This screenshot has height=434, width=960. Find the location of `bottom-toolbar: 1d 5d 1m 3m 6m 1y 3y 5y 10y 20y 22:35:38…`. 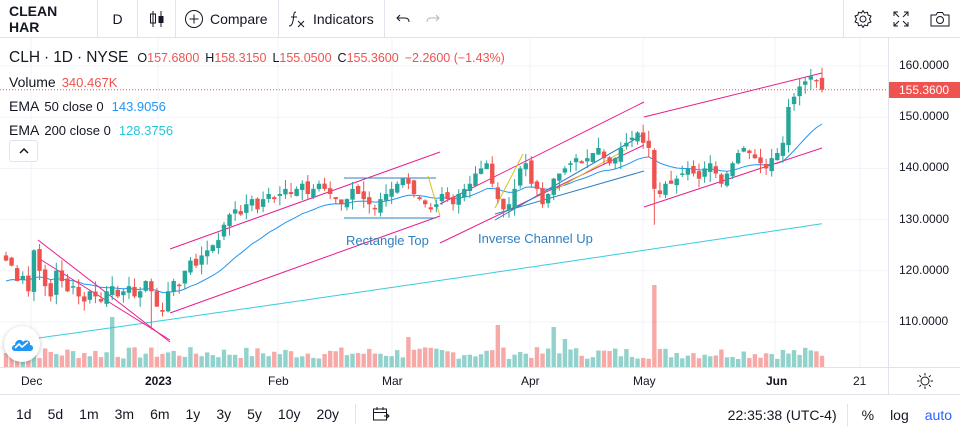

bottom-toolbar: 1d 5d 1m 3m 6m 1y 3y 5y 10y 20y 22:35:38… is located at coordinates (480, 413).